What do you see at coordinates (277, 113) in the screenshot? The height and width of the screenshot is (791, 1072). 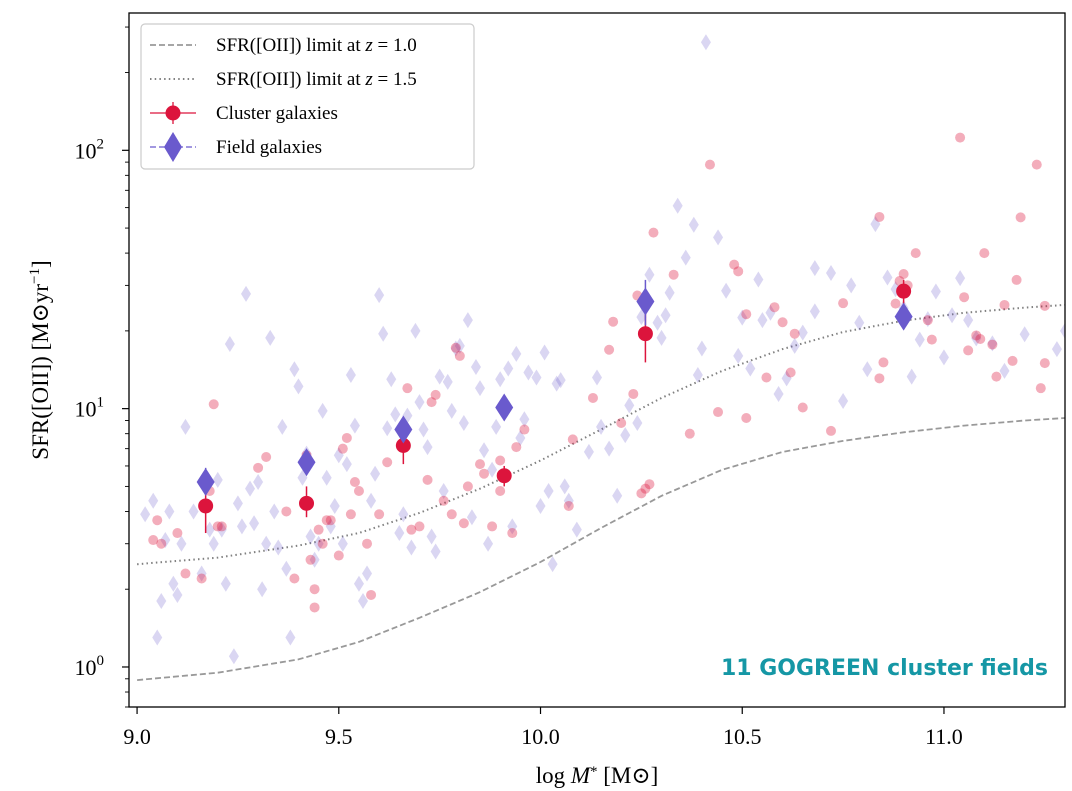 I see `legend-entry-cluster: Cluster galaxies` at bounding box center [277, 113].